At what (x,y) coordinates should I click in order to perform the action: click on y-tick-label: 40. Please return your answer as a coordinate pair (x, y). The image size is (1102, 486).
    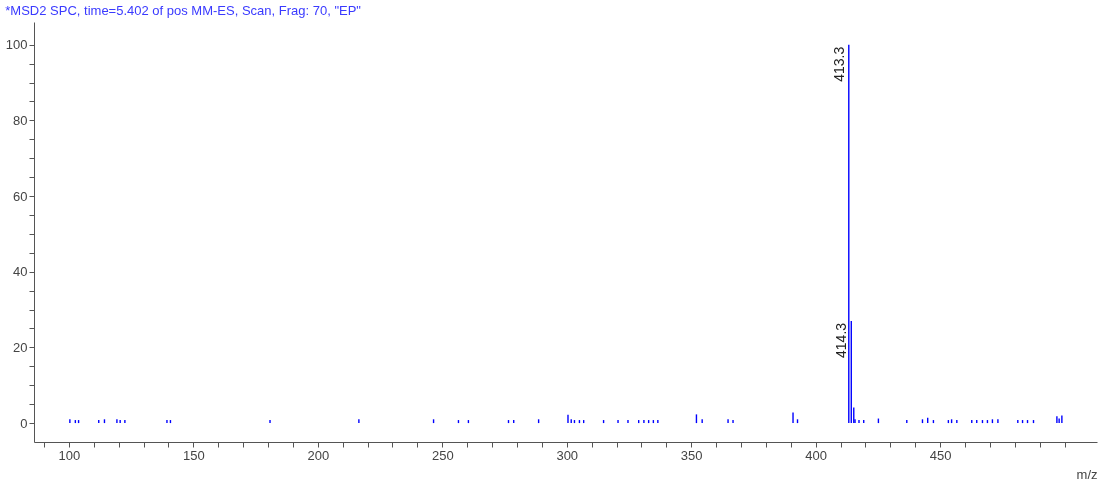
    Looking at the image, I should click on (20, 272).